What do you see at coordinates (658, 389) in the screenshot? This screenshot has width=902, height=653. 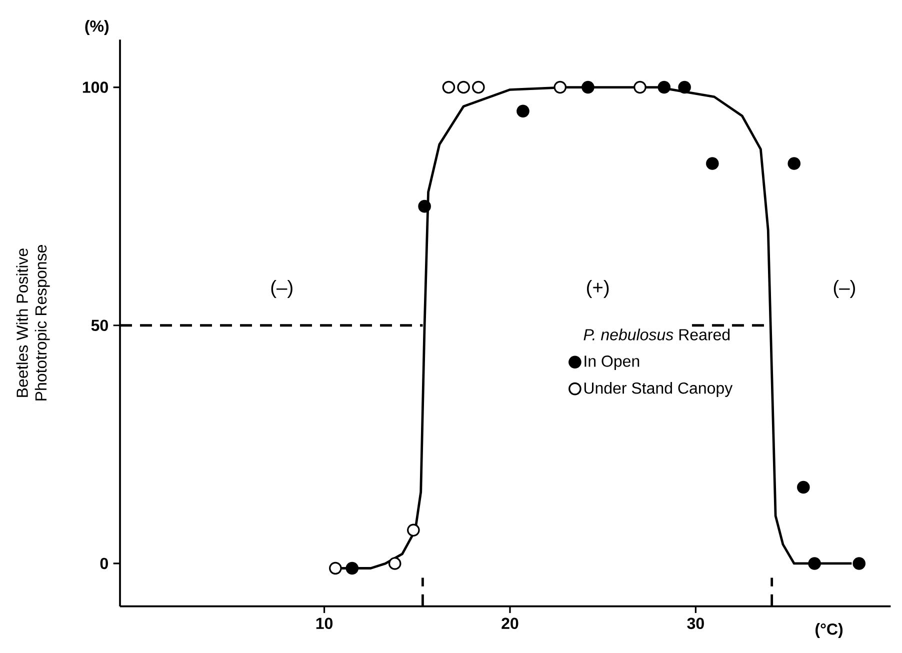 I see `legend-label: Under Stand Canopy` at bounding box center [658, 389].